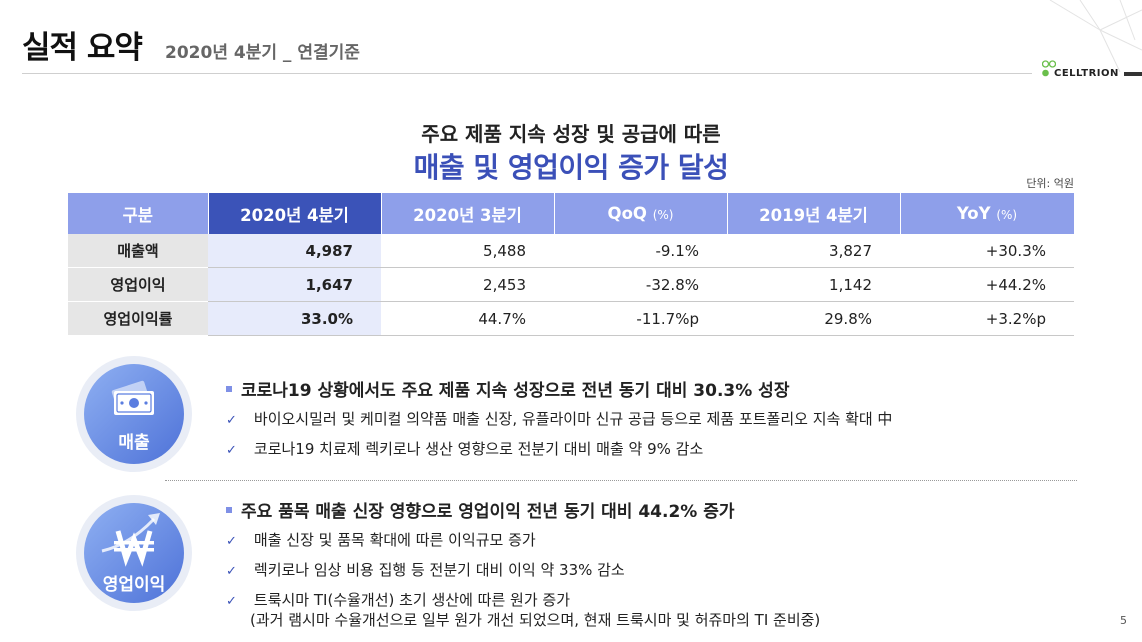  I want to click on logo-mark-icon, so click(1049, 68).